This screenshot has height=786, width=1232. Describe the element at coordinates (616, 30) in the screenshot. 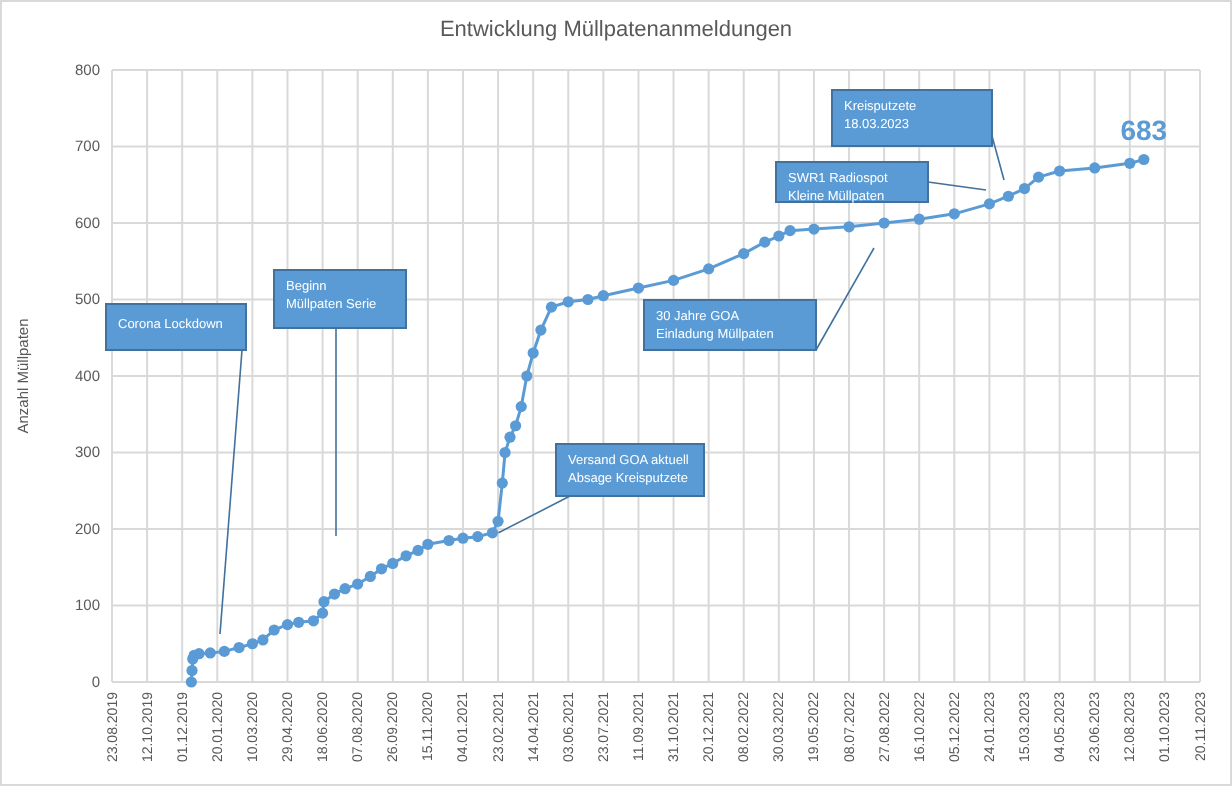

I see `chart-title: Entwicklung Müllpatenanmeldungen` at that location.